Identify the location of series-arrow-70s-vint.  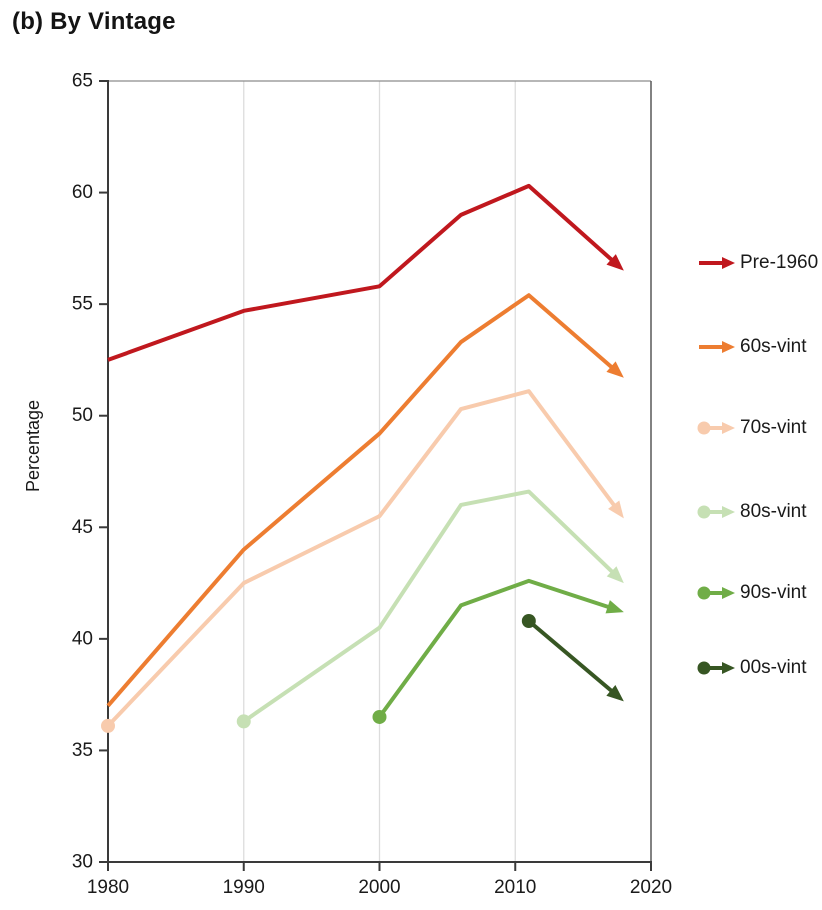
(616, 509).